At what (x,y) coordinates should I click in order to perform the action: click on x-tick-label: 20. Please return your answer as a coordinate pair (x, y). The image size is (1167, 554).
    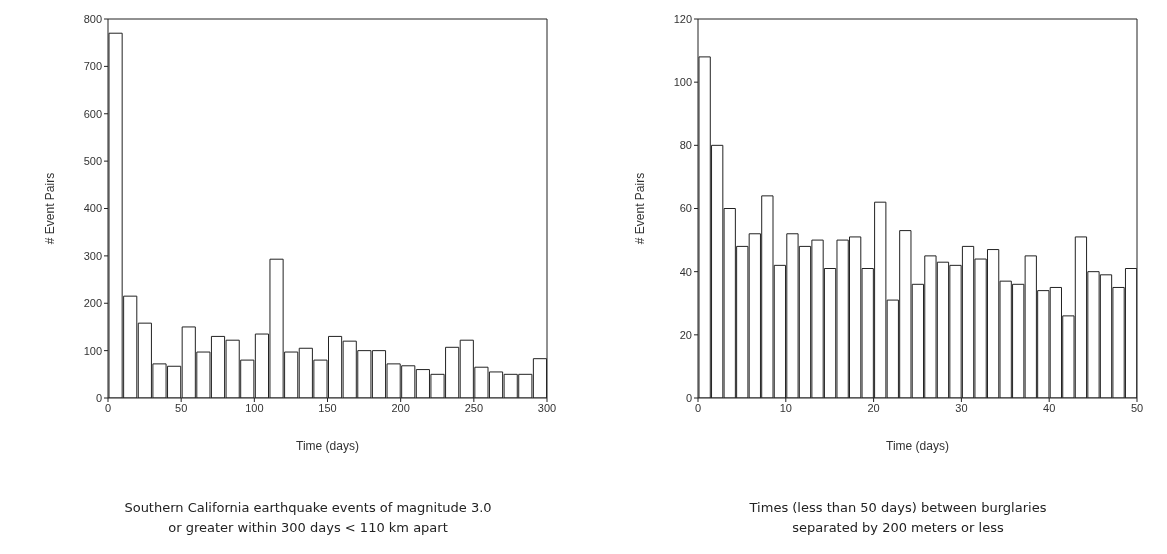
    Looking at the image, I should click on (873, 407).